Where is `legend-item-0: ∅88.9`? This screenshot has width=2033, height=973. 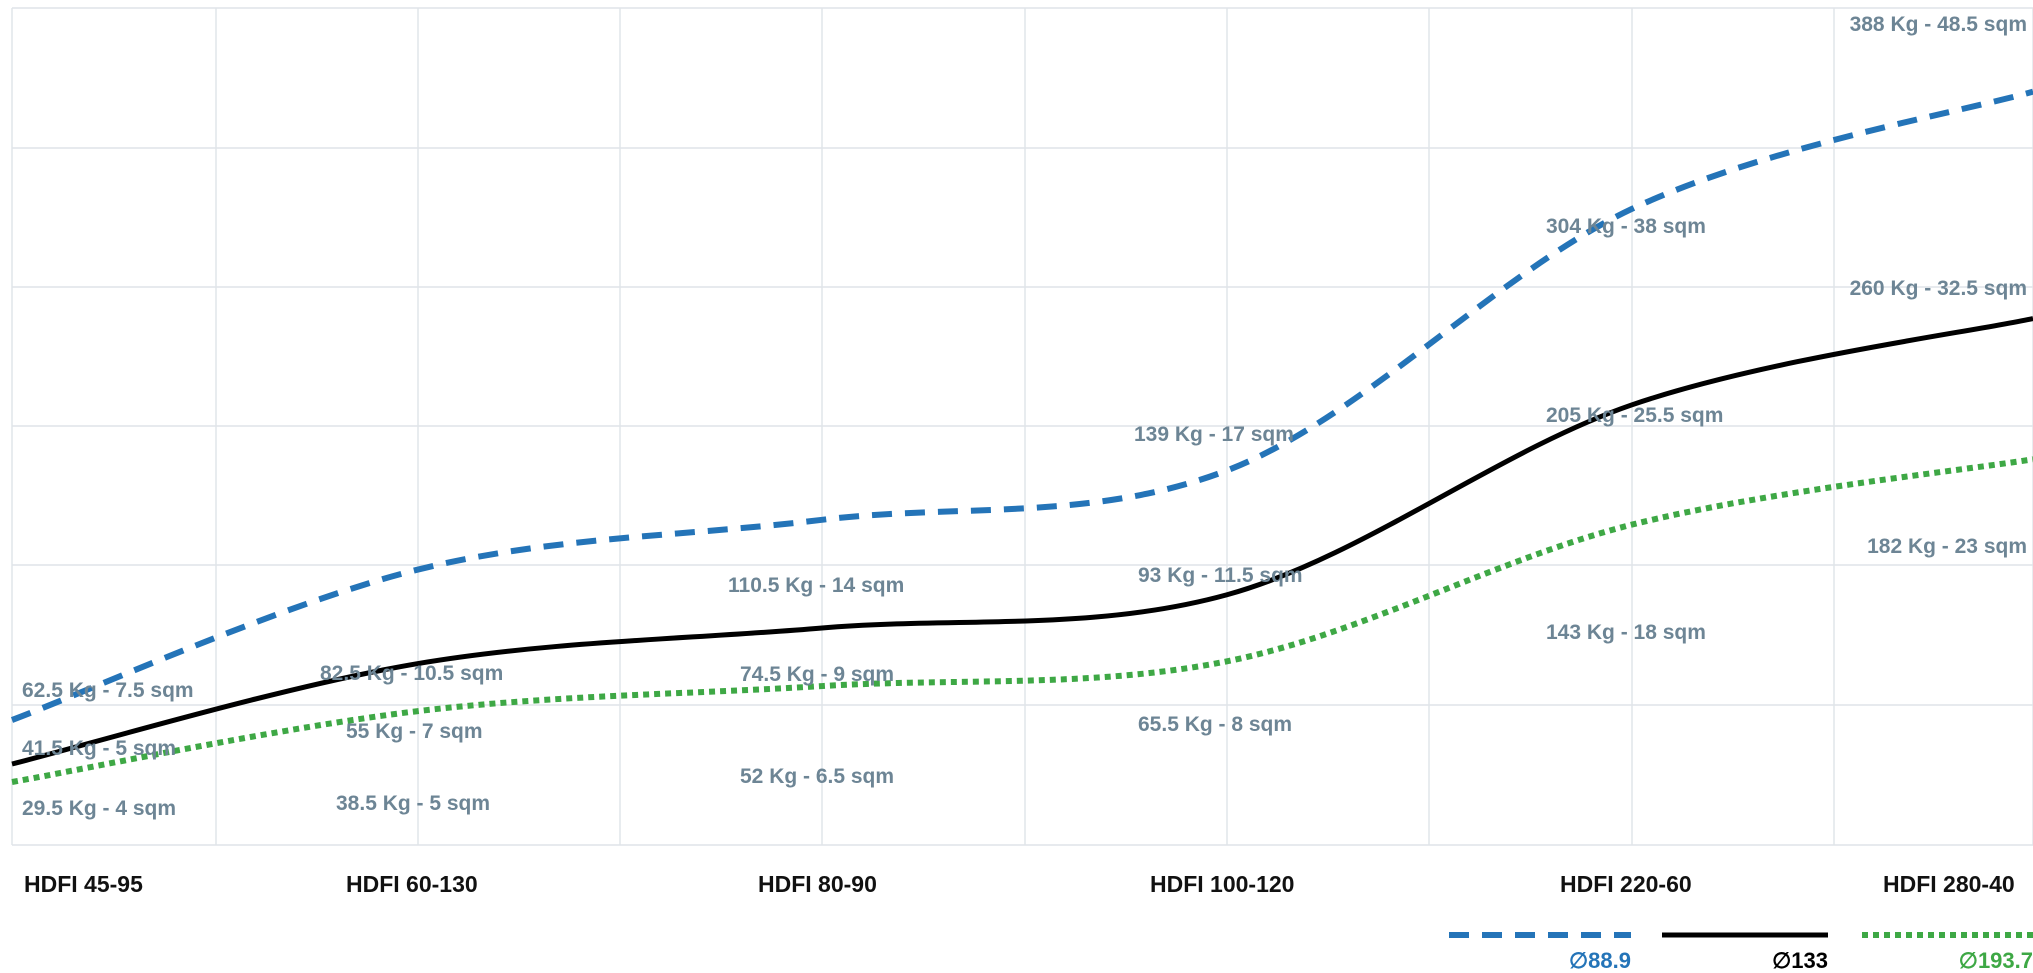
legend-item-0: ∅88.9 is located at coordinates (1540, 952).